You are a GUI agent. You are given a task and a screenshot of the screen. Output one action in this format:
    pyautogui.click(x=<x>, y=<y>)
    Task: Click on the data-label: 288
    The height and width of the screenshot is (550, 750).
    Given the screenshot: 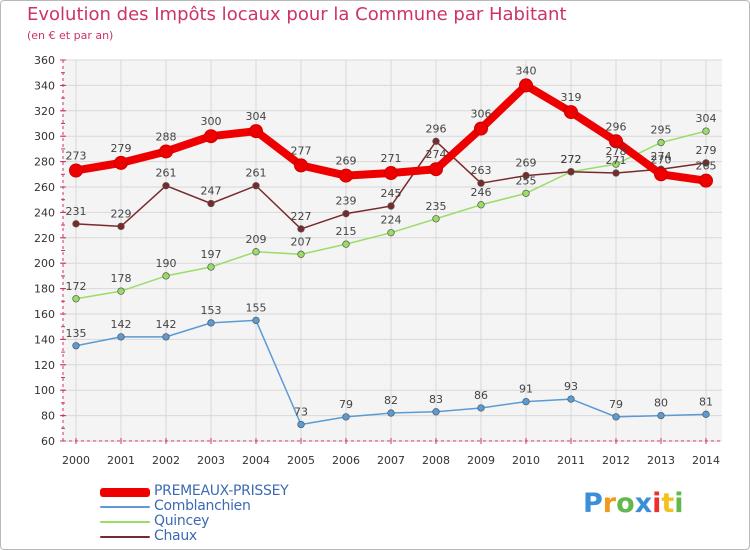 What is the action you would take?
    pyautogui.click(x=166, y=136)
    